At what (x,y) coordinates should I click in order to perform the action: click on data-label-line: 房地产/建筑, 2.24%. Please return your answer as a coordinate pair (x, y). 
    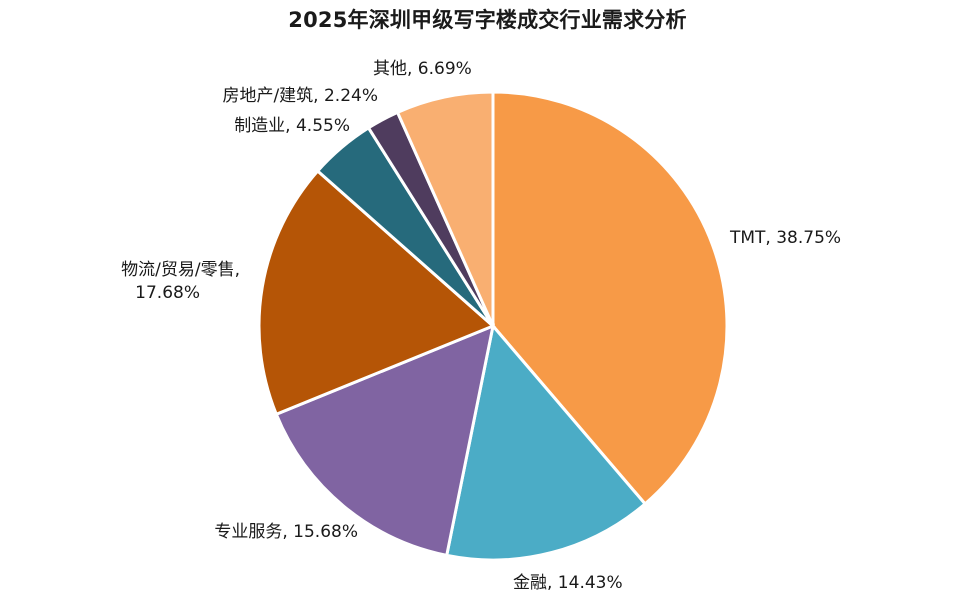
    Looking at the image, I should click on (300, 96).